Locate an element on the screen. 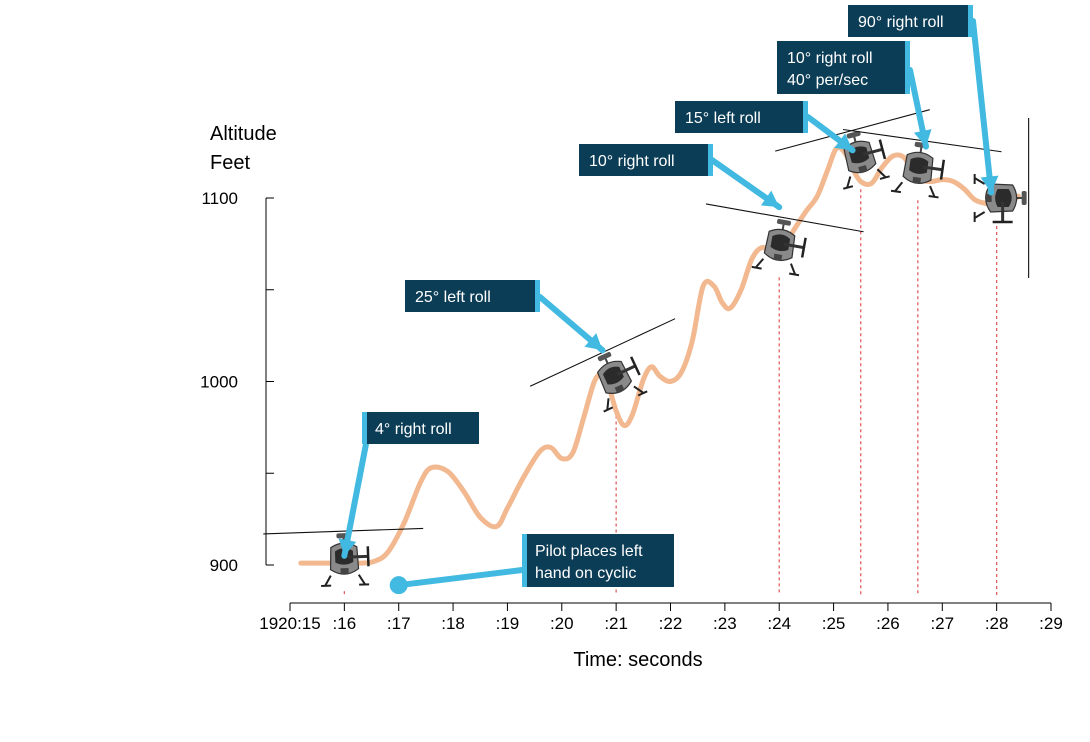 The height and width of the screenshot is (742, 1090). y-tick-label: 900 is located at coordinates (224, 565).